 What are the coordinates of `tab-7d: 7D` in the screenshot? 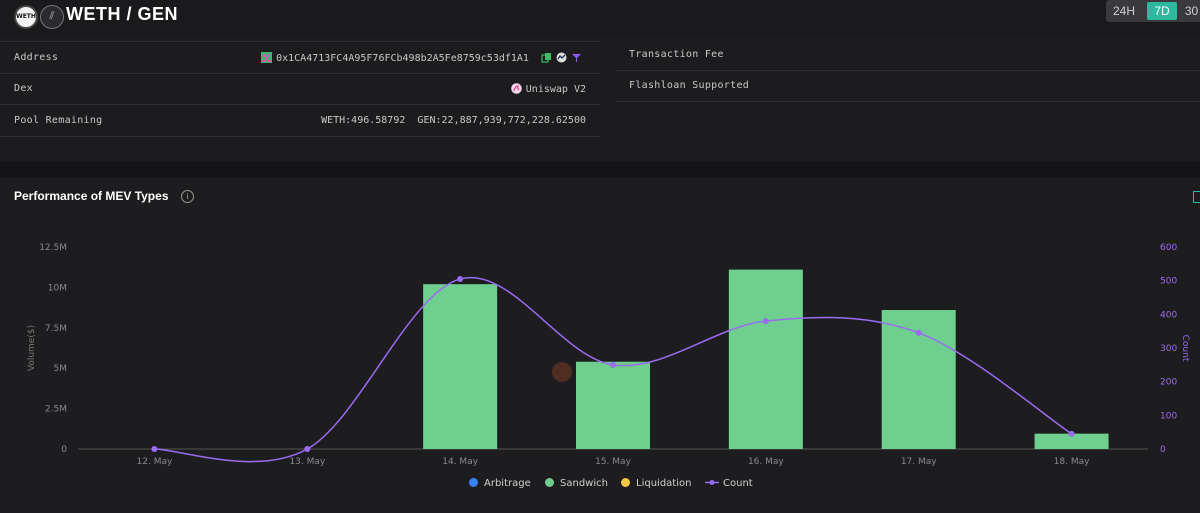 It's located at (1162, 11).